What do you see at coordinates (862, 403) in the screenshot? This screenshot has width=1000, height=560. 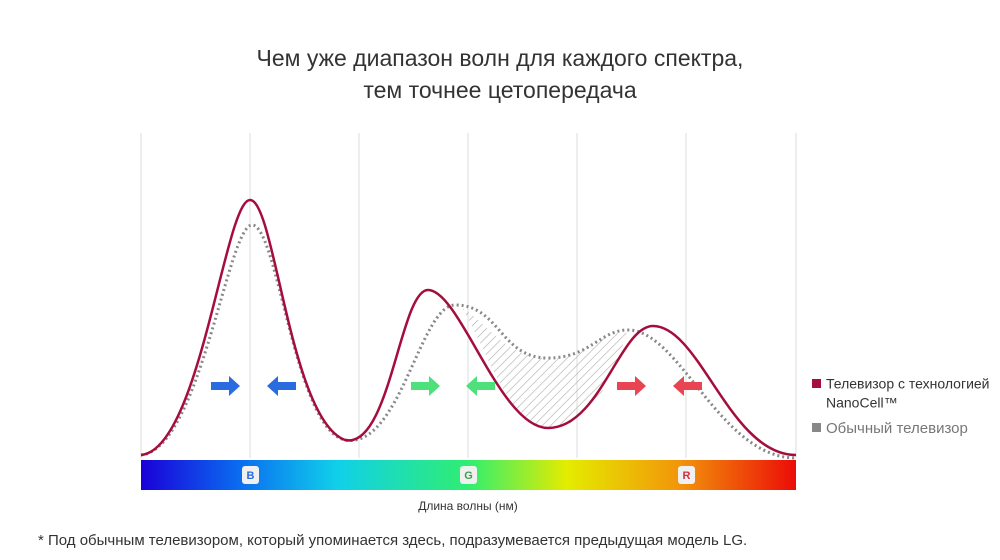 I see `legend-label: NanoCell™` at bounding box center [862, 403].